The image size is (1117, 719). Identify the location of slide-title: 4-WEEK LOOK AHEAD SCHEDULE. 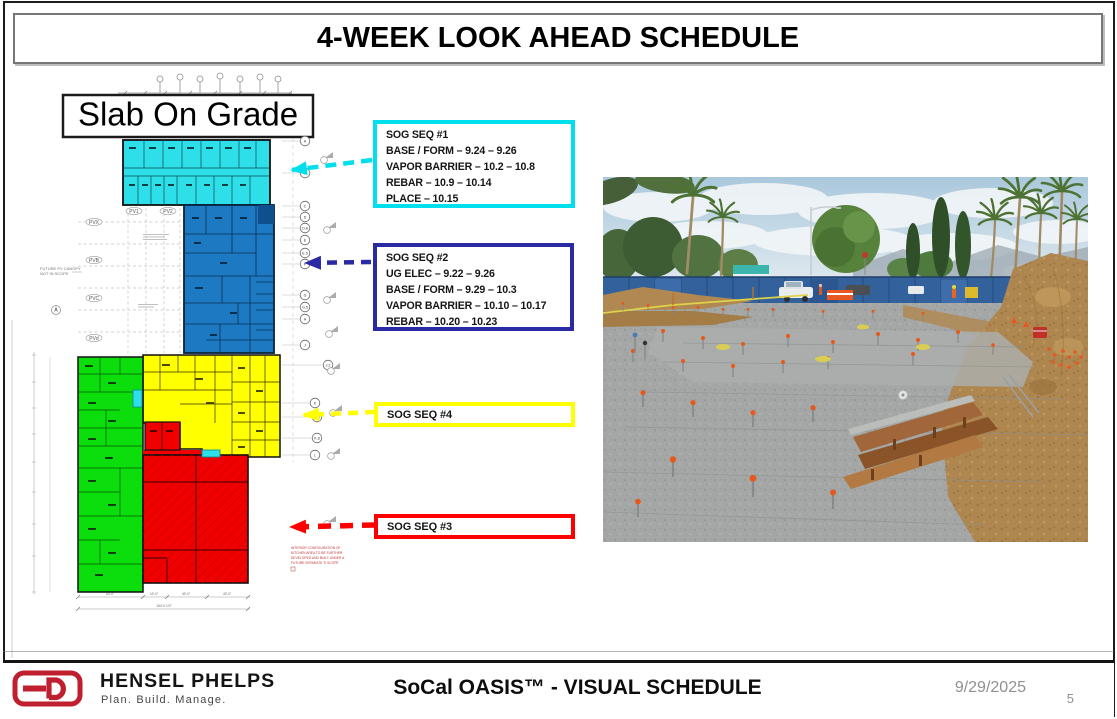
(558, 38).